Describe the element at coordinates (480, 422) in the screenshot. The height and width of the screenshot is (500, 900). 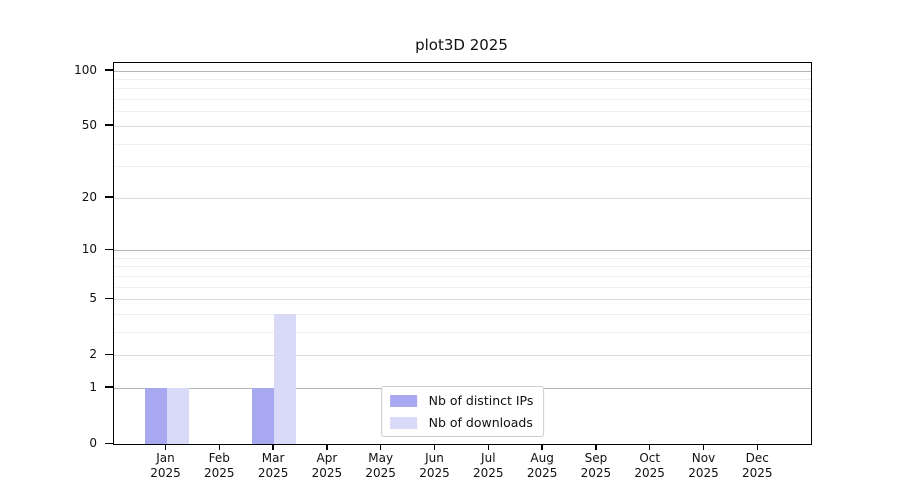
I see `legend-label: Nb of downloads` at that location.